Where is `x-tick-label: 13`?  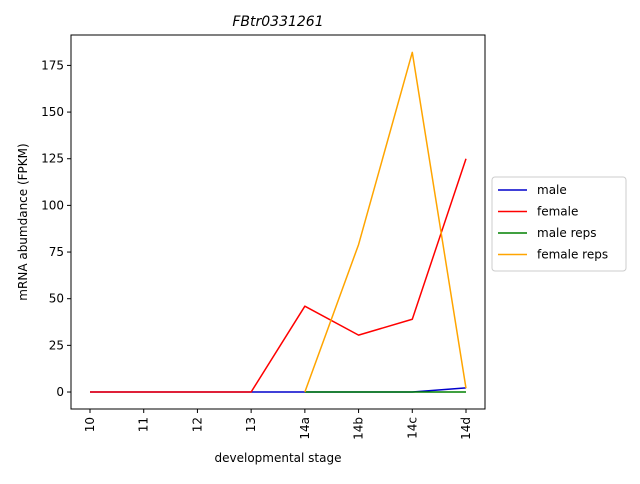 x-tick-label: 13 is located at coordinates (251, 424).